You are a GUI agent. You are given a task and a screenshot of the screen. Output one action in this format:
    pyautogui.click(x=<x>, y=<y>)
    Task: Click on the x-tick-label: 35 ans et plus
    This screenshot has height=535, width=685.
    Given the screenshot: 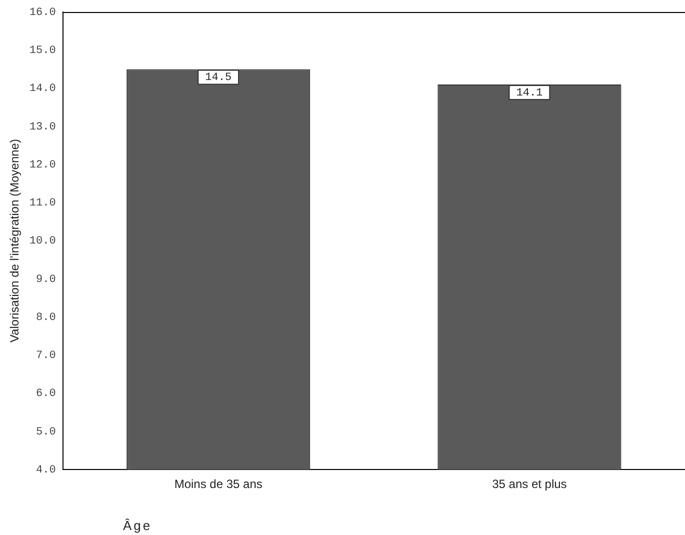 What is the action you would take?
    pyautogui.click(x=529, y=484)
    